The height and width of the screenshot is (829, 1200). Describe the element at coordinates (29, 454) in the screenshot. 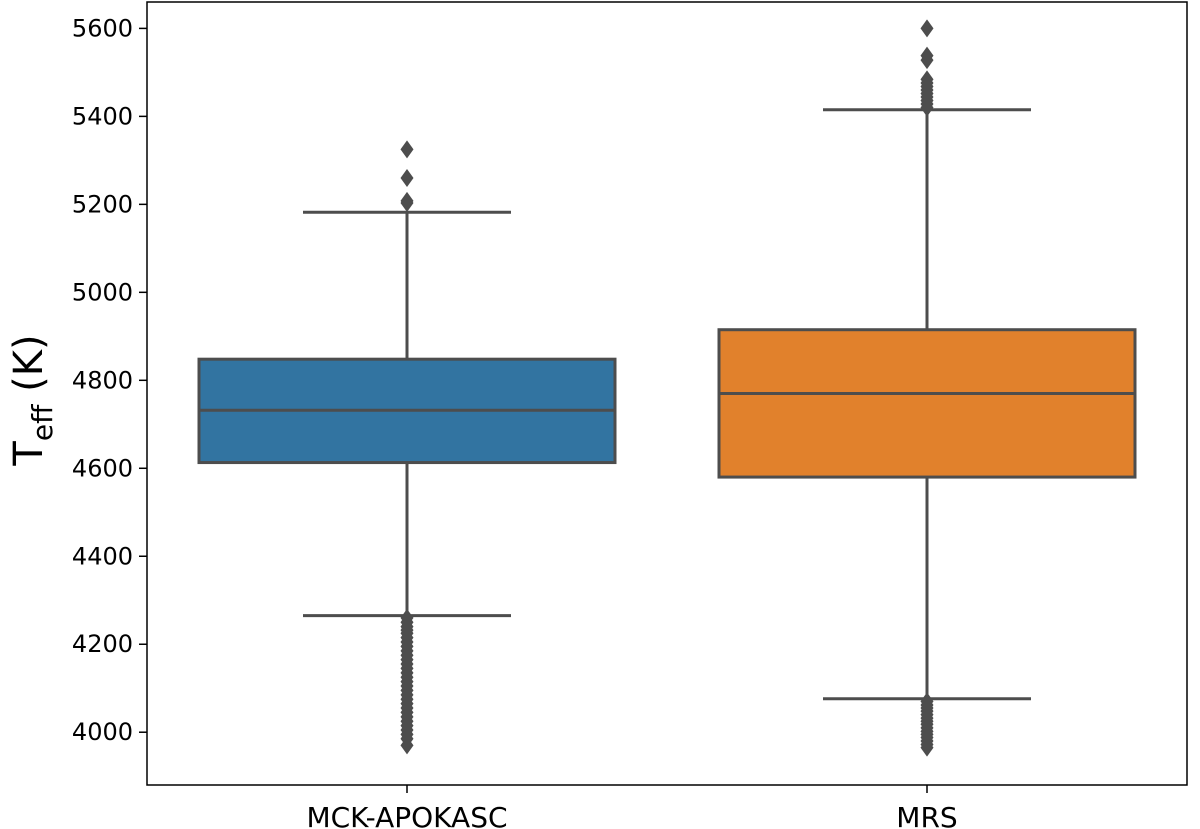

I see `y-axis-title-main: T` at that location.